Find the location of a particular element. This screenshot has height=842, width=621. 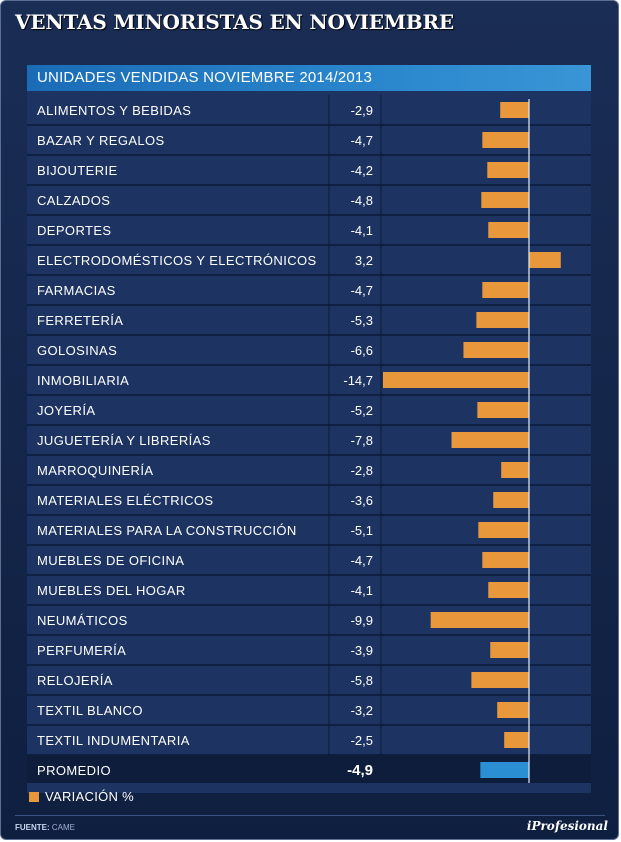

category-label: BIJOUTERIE is located at coordinates (77, 170).